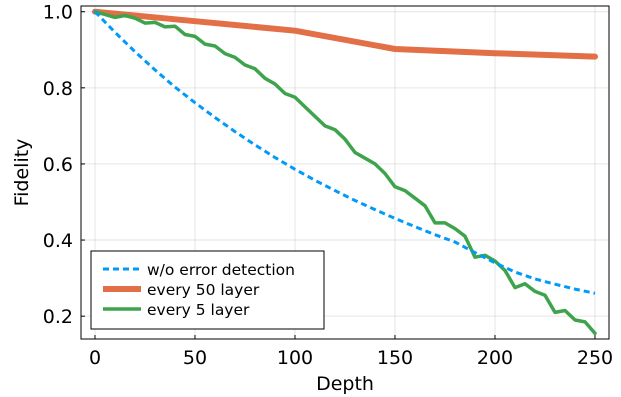 This screenshot has width=621, height=397. What do you see at coordinates (595, 358) in the screenshot?
I see `x-tick-label: 250` at bounding box center [595, 358].